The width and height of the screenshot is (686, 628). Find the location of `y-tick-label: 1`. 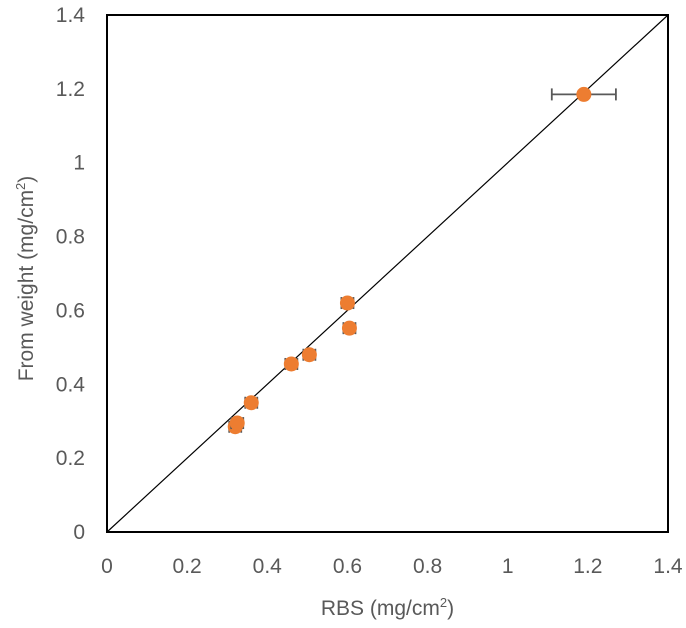

y-tick-label: 1 is located at coordinates (79, 163).